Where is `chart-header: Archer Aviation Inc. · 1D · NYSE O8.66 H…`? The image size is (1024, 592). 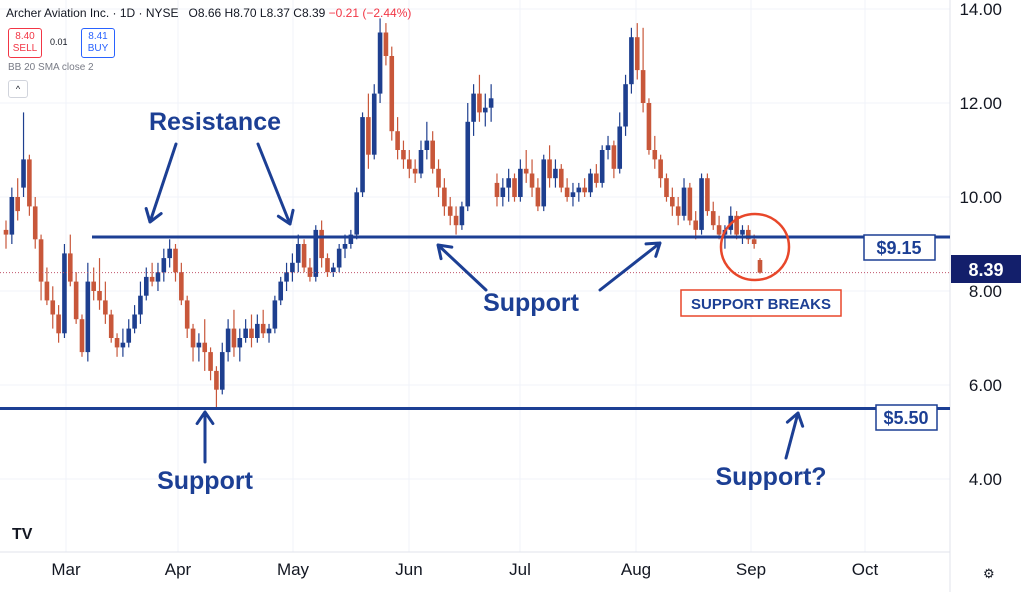 chart-header: Archer Aviation Inc. · 1D · NYSE O8.66 H… is located at coordinates (208, 13).